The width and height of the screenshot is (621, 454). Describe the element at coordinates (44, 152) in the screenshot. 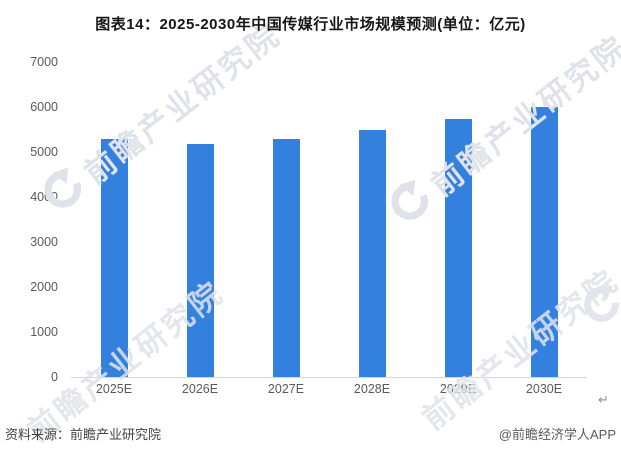

I see `y-axis-tick-label: 5000` at that location.